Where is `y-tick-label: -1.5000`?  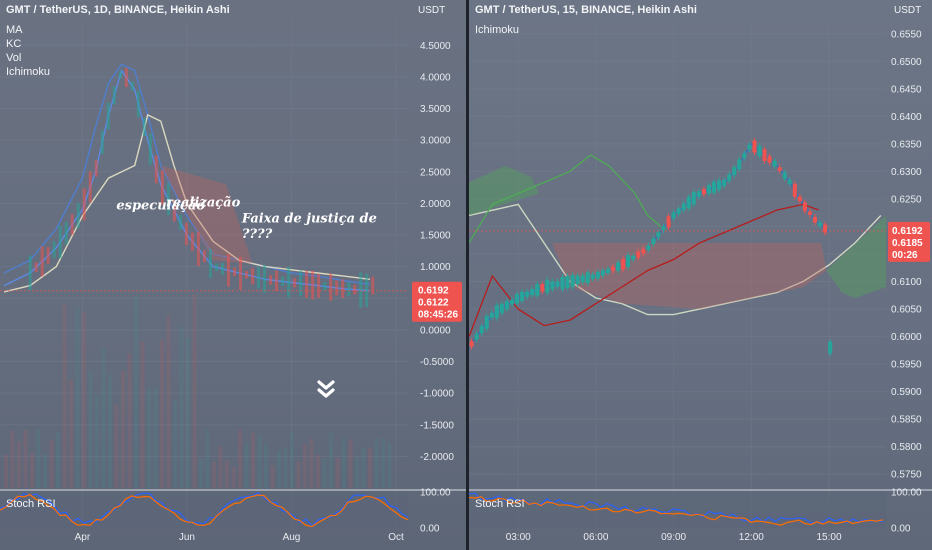
y-tick-label: -1.5000 is located at coordinates (437, 425).